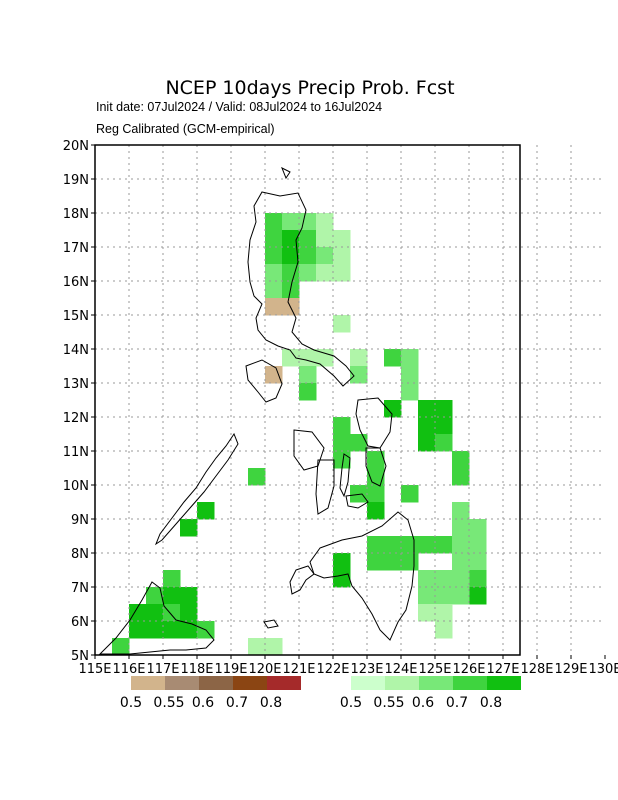  What do you see at coordinates (271, 703) in the screenshot?
I see `legend-dry-label: 0.8` at bounding box center [271, 703].